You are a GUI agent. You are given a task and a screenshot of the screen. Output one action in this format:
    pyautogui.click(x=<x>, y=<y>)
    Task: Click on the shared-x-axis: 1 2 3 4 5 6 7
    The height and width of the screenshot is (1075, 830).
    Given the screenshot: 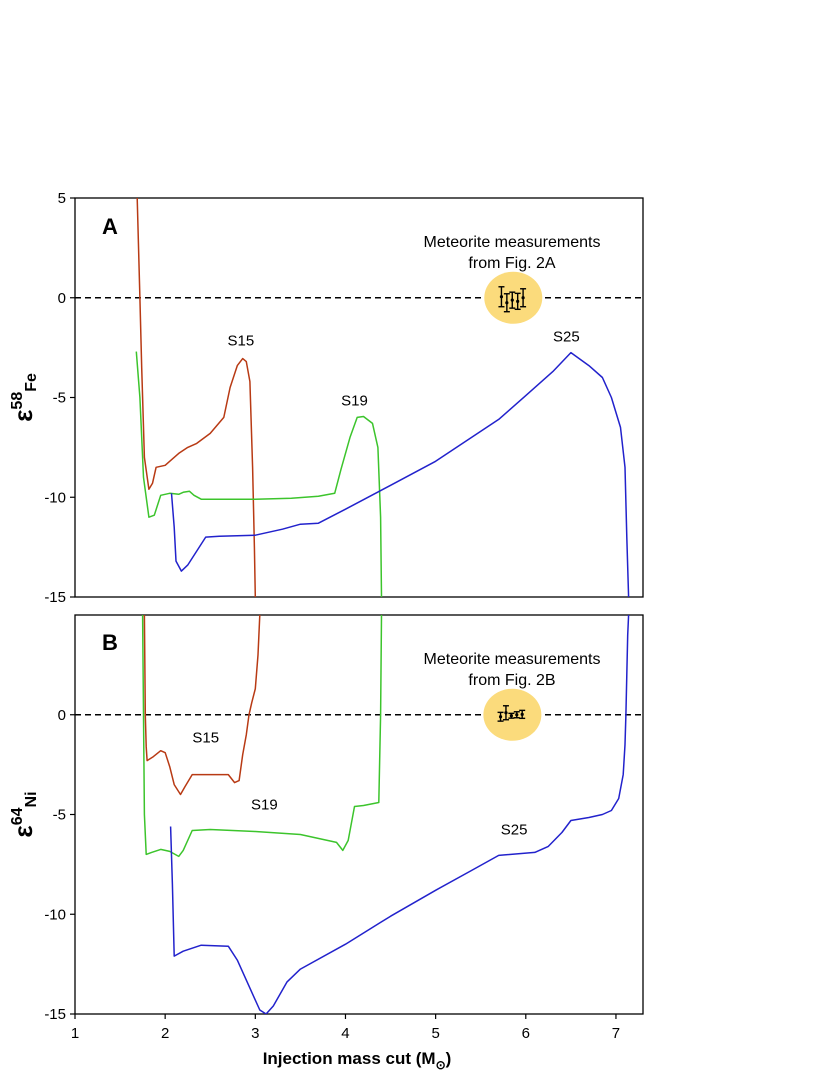 What is the action you would take?
    pyautogui.click(x=345, y=1028)
    